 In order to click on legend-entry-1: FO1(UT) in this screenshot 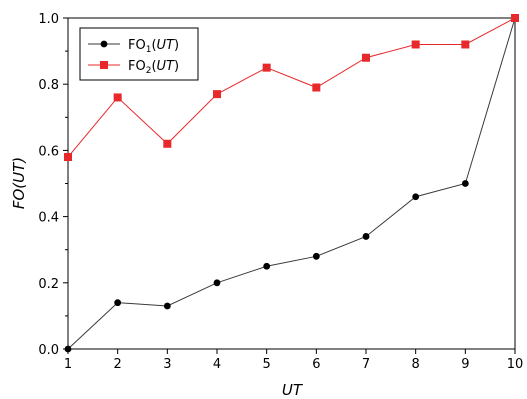, I will do `click(133, 46)`.